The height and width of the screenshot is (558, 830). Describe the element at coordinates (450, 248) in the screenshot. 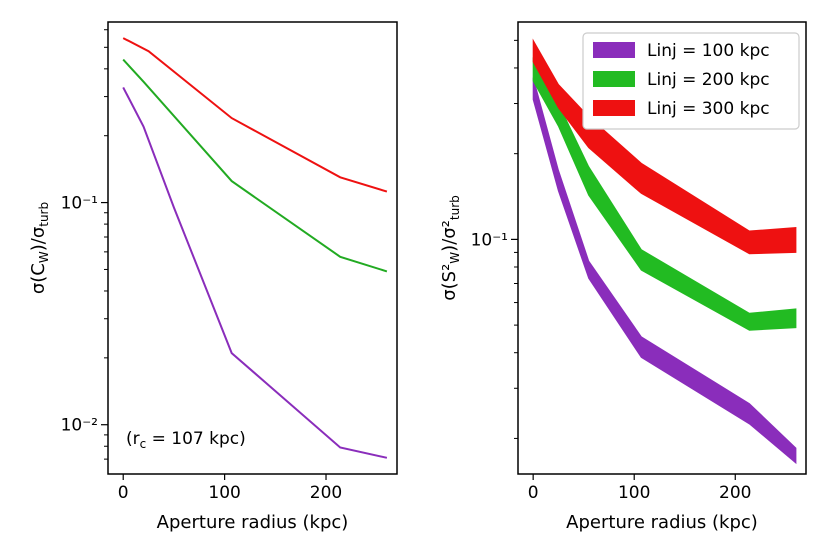

I see `right-y-axis-label: σ(S²W)/σ²turb` at that location.